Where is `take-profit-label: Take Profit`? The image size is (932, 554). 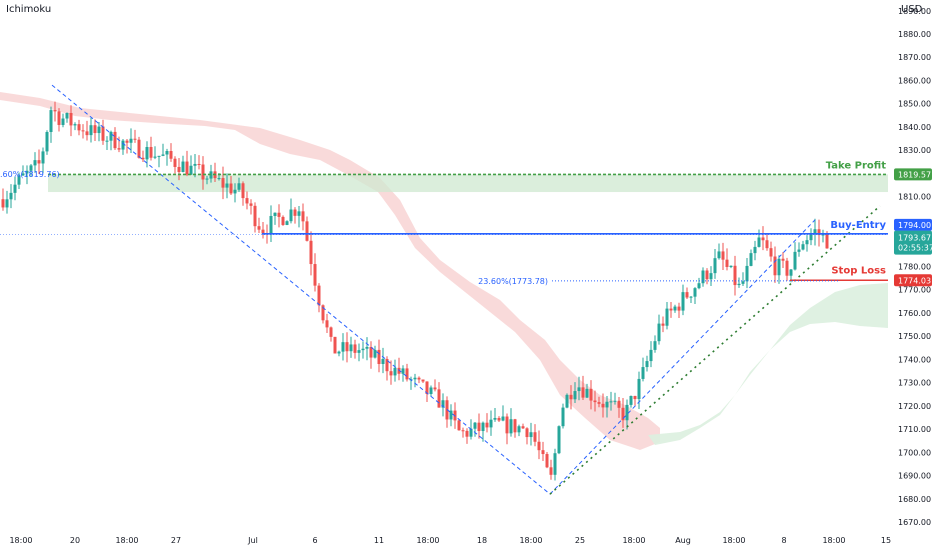
take-profit-label: Take Profit is located at coordinates (856, 165).